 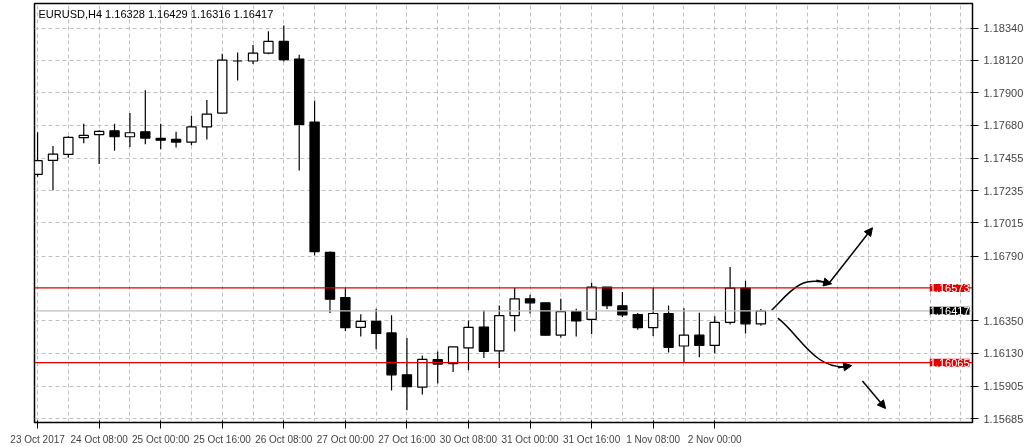 I want to click on x-tick-label: 27 Oct 00:00, so click(x=345, y=439).